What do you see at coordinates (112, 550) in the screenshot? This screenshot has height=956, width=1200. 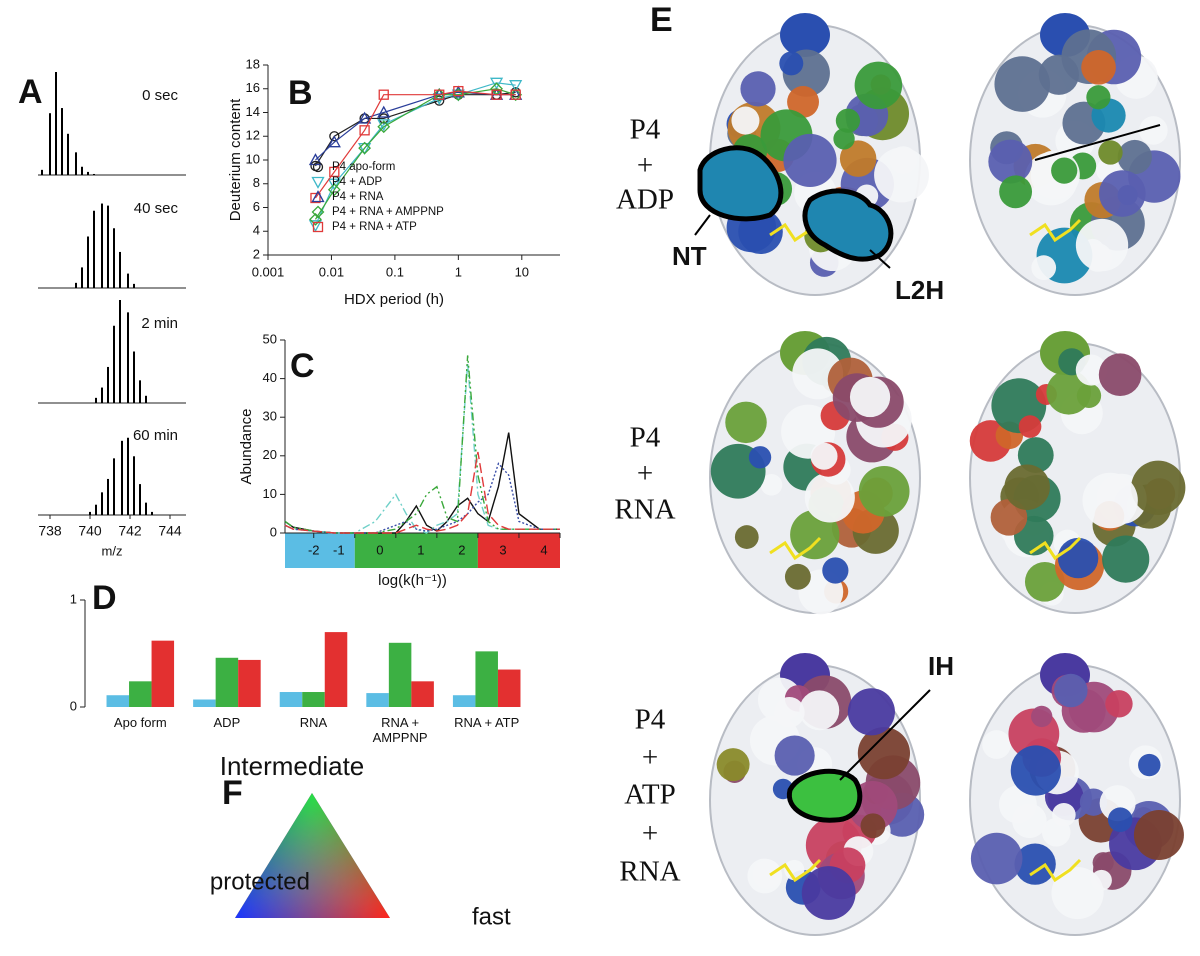 I see `x-axis-label: m/z` at bounding box center [112, 550].